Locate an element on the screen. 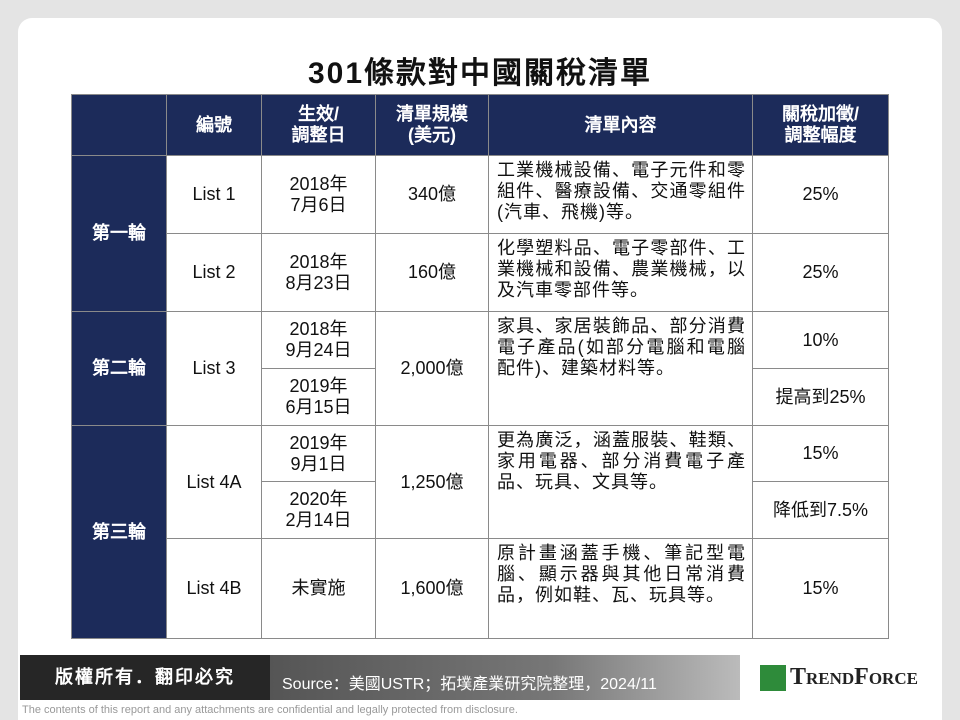 This screenshot has height=720, width=960. rate-cell: 10% is located at coordinates (820, 340).